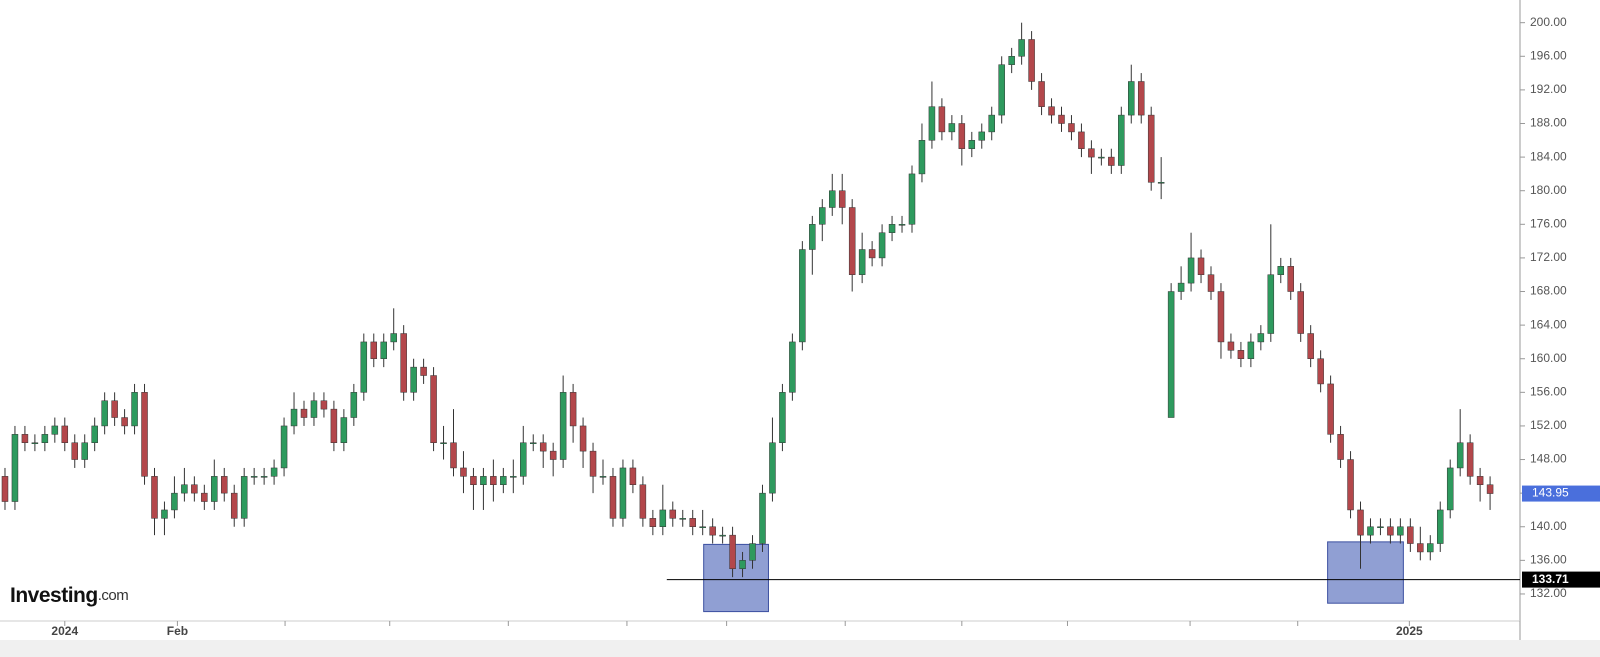 Image resolution: width=1600 pixels, height=657 pixels. What do you see at coordinates (113, 595) in the screenshot?
I see `logo-suffix: .com` at bounding box center [113, 595].